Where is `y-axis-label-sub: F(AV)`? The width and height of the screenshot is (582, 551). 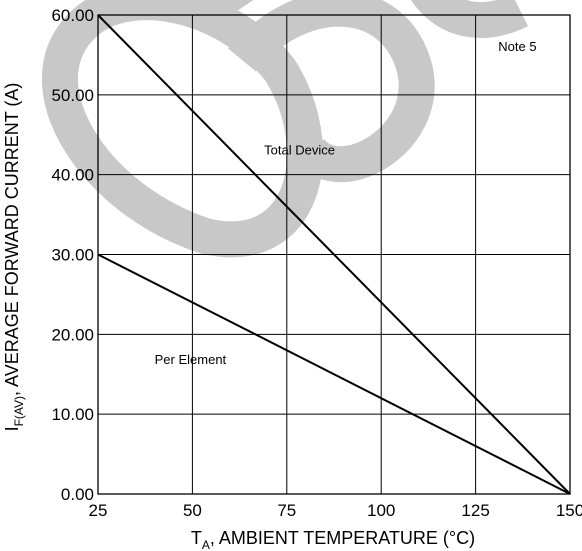 y-axis-label-sub: F(AV) is located at coordinates (19, 411).